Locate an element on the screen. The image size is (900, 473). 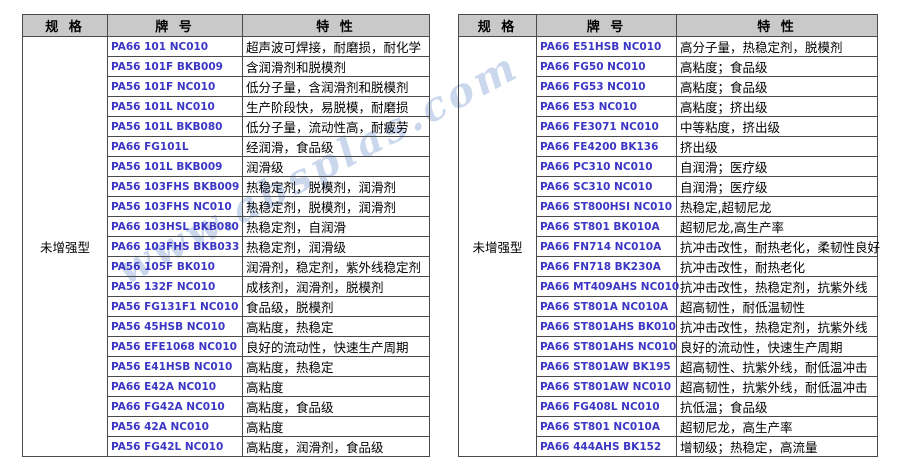
table-row: PA66 ST801AW BK195 超高韧性、抗紫外线，耐低温冲击 is located at coordinates (668, 366).